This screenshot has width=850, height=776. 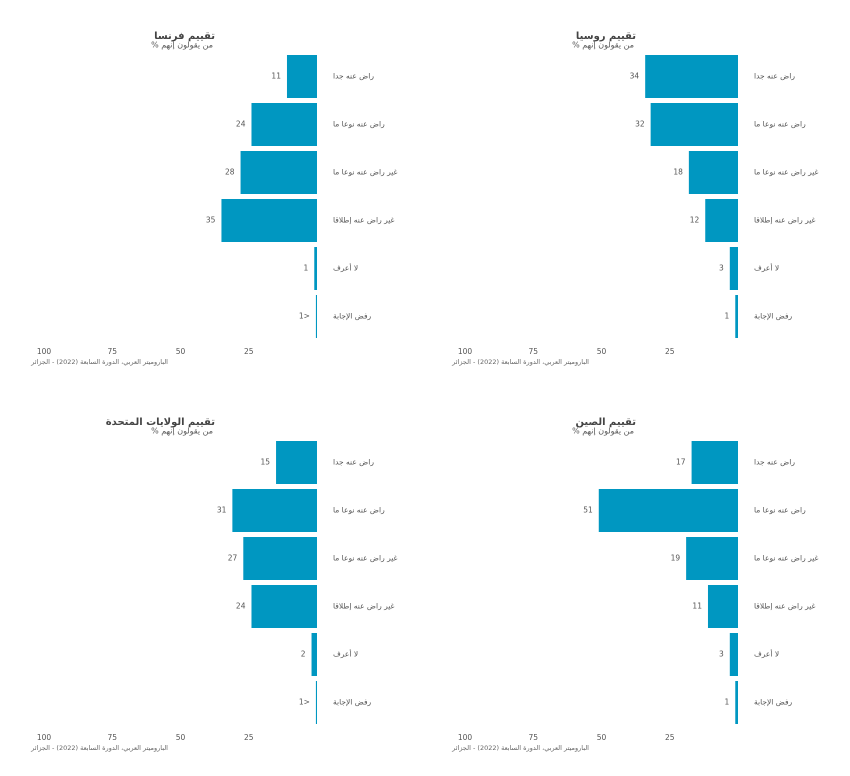 I want to click on value-label: 15, so click(x=266, y=462).